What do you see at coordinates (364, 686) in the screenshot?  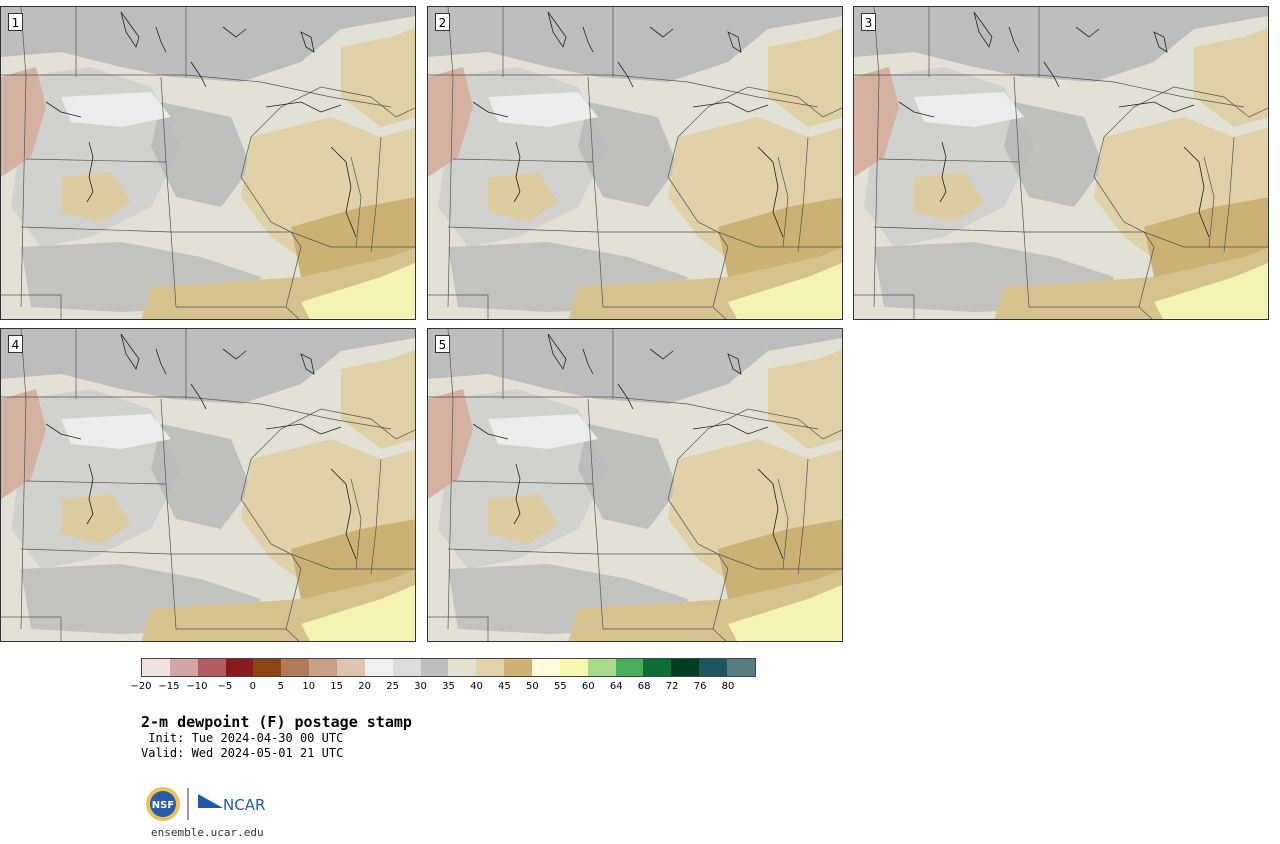 I see `colorbar-tick-label: 20` at bounding box center [364, 686].